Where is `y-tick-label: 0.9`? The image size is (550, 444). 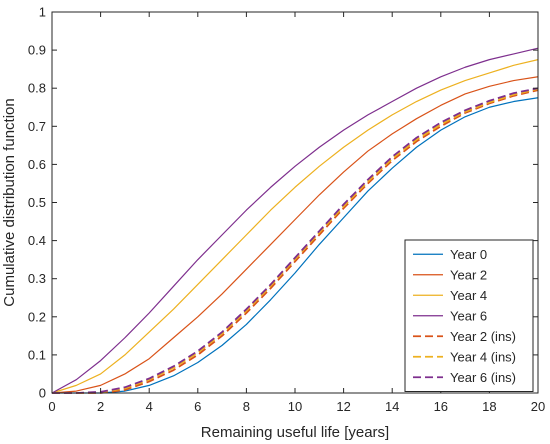
y-tick-label: 0.9 is located at coordinates (37, 50).